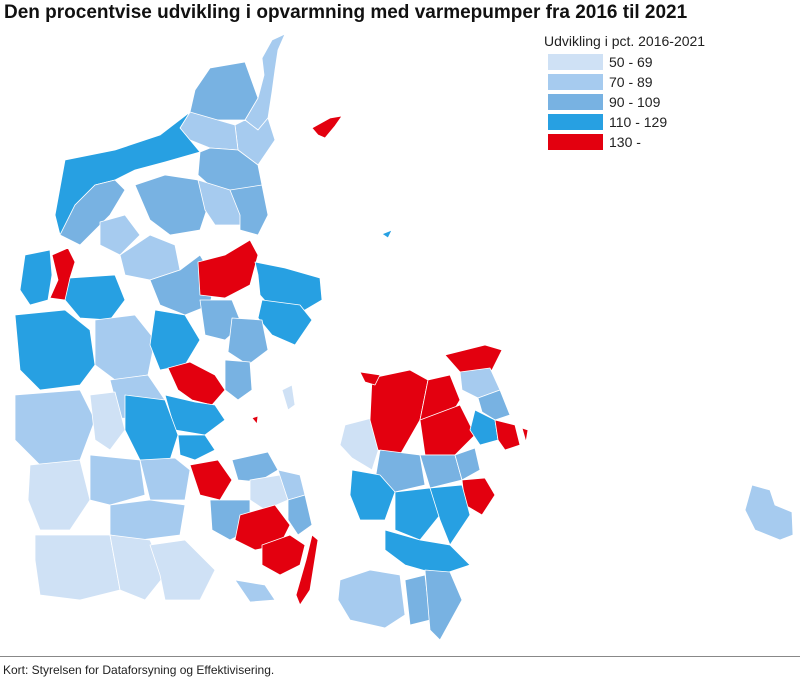 The width and height of the screenshot is (800, 681). I want to click on region-randers, so click(228, 269).